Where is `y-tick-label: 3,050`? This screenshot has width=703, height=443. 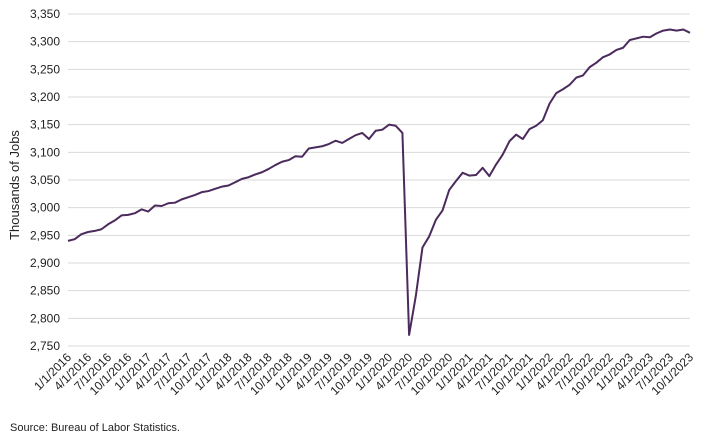 y-tick-label: 3,050 is located at coordinates (45, 180).